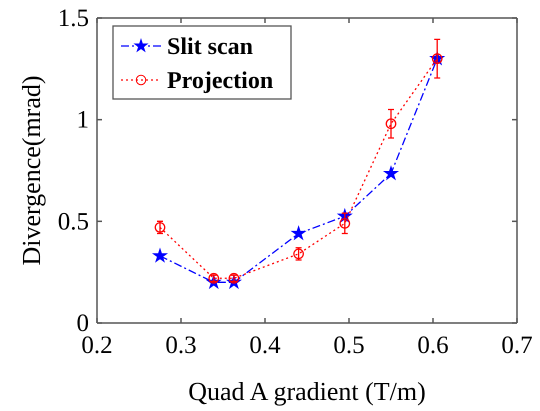  What do you see at coordinates (265, 345) in the screenshot?
I see `x-tick-label: 0.4` at bounding box center [265, 345].